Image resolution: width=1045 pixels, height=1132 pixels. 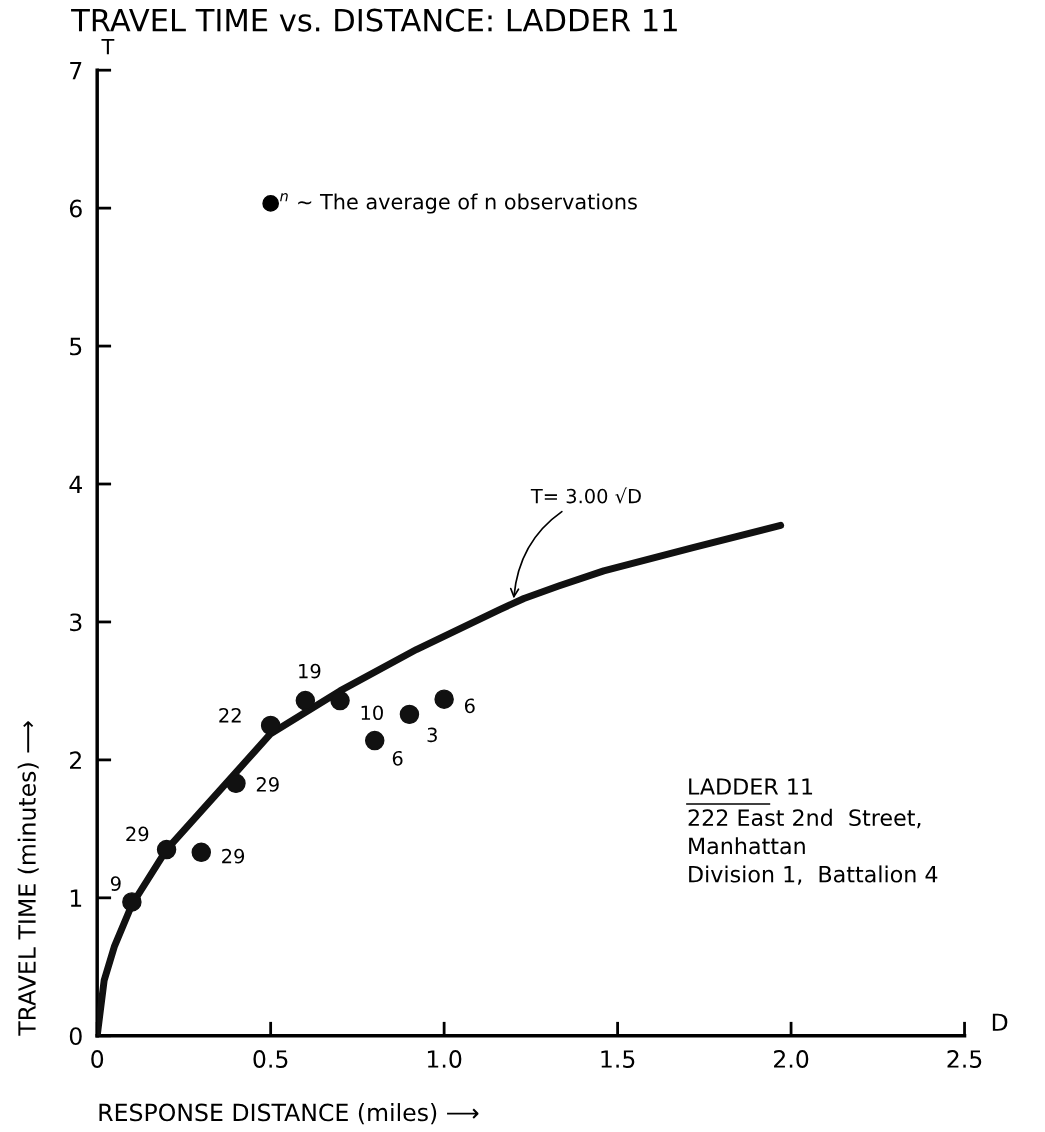 What do you see at coordinates (813, 846) in the screenshot?
I see `annotation: 222 East 2nd Street, Manhattan Division 1, Battalion 4` at bounding box center [813, 846].